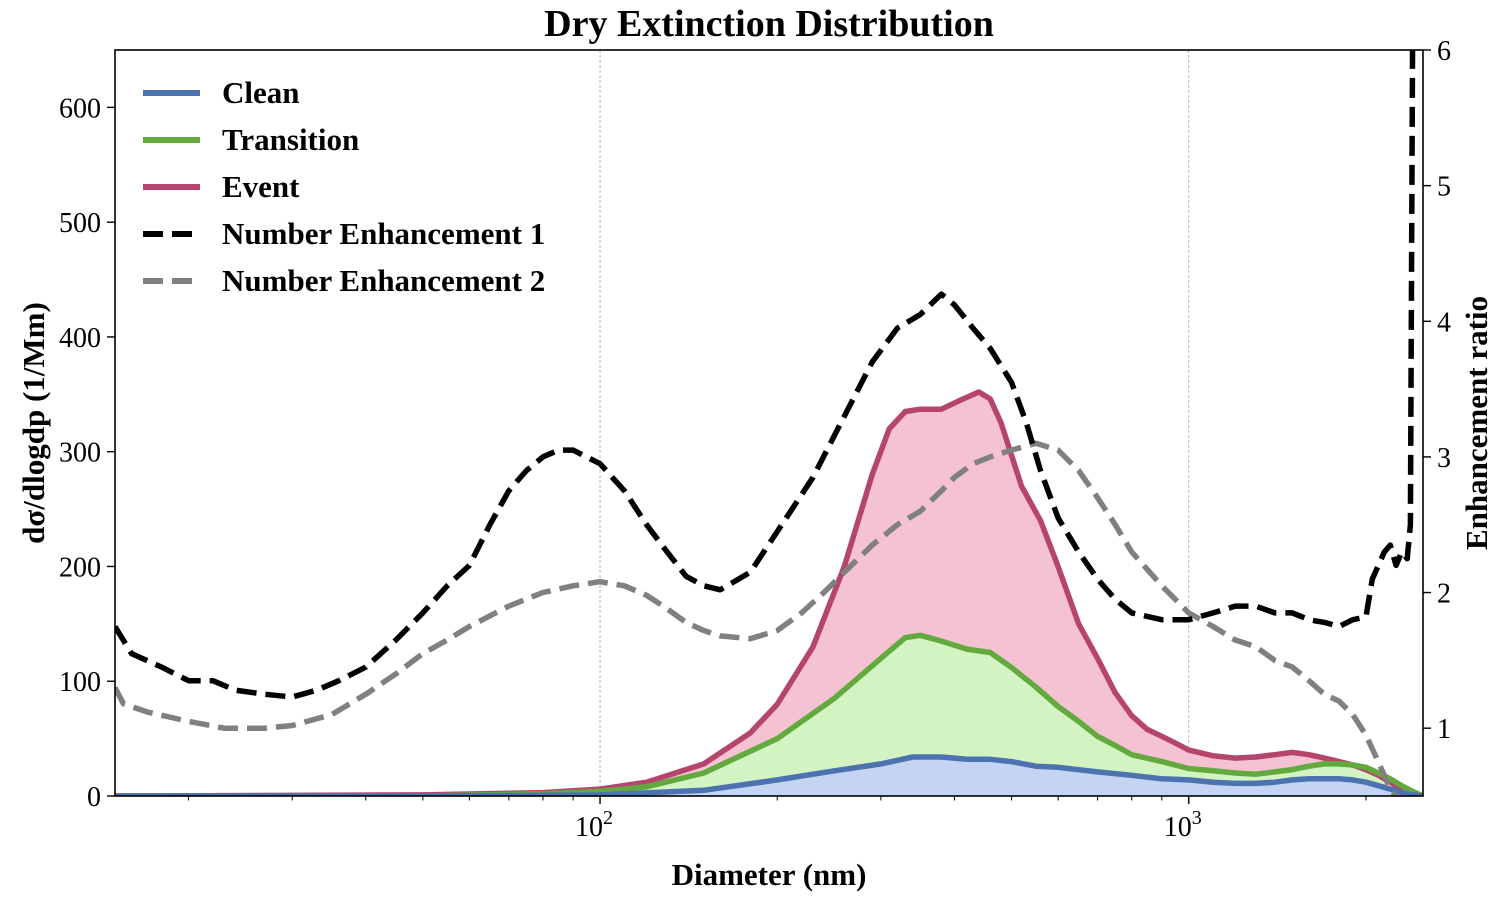 The height and width of the screenshot is (900, 1500). What do you see at coordinates (94, 797) in the screenshot?
I see `y-tick-label-0: 0` at bounding box center [94, 797].